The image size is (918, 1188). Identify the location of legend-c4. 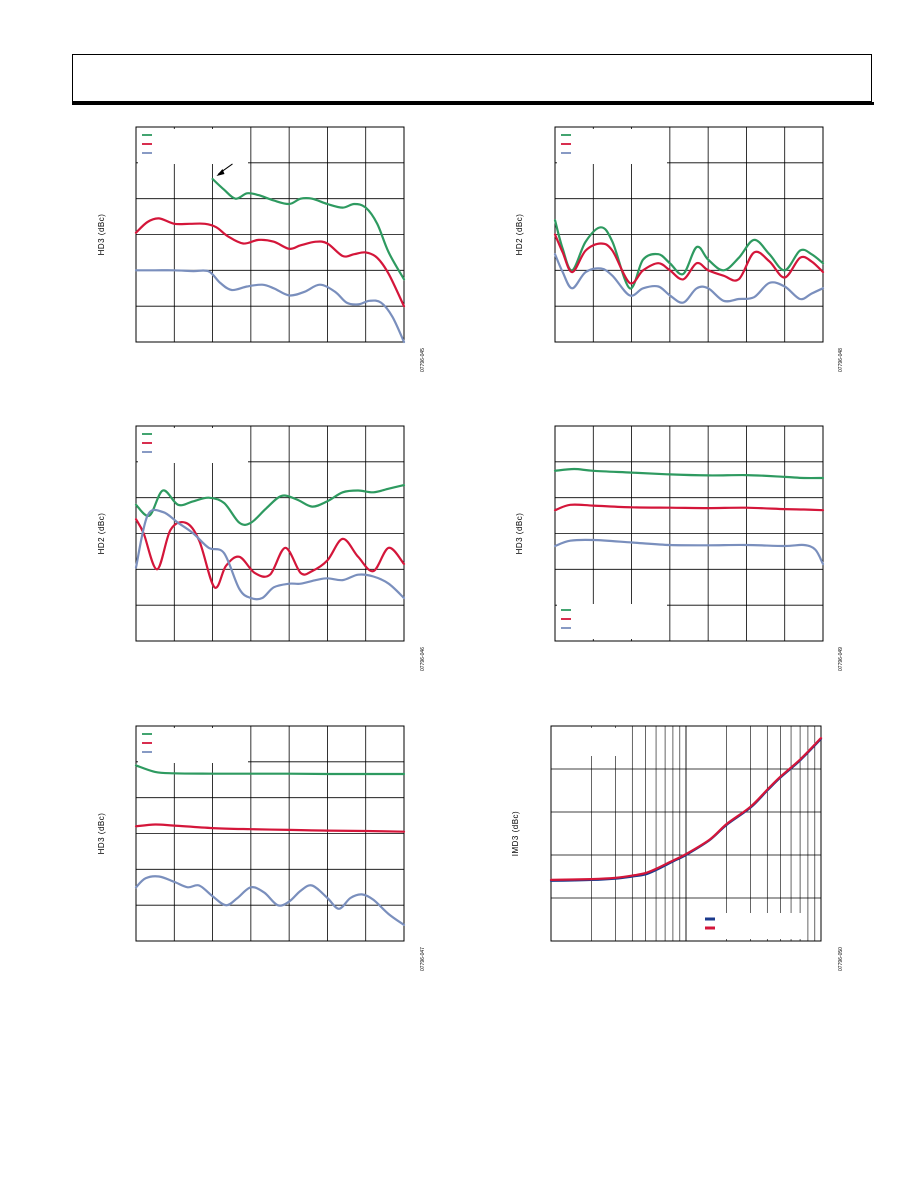
(612, 621).